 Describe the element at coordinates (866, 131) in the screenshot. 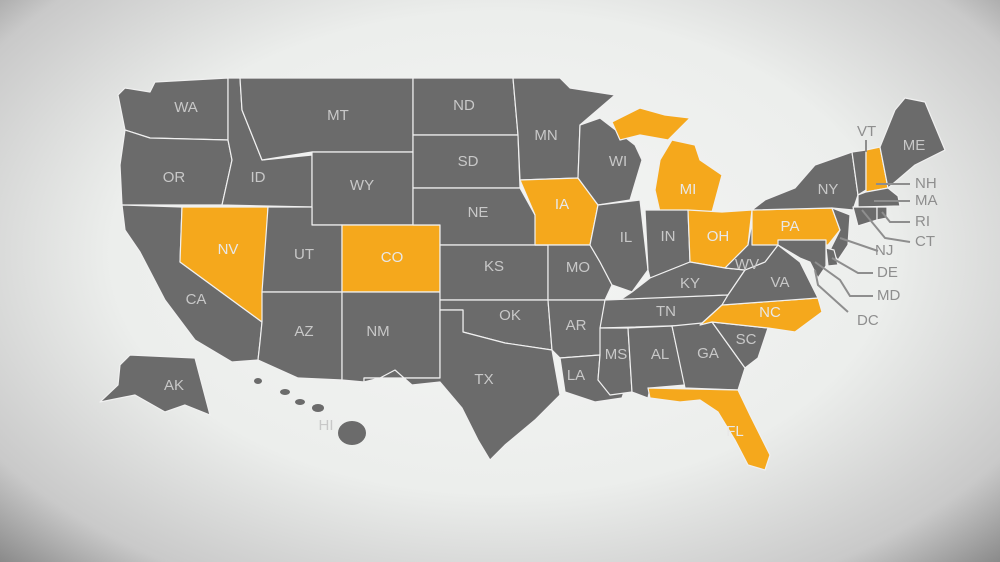

I see `state-label-vt: VT` at that location.